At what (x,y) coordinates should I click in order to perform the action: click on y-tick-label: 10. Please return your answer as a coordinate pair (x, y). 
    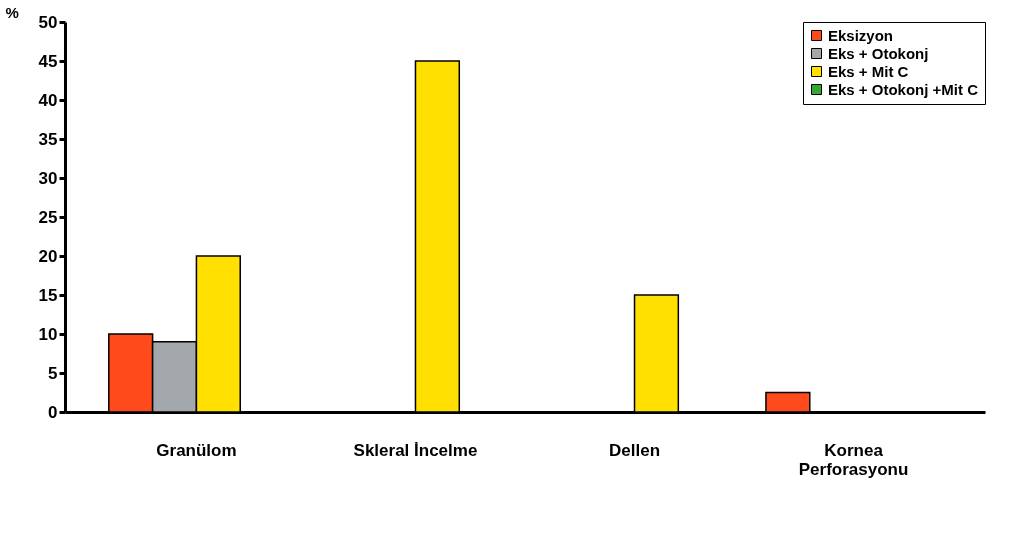
    Looking at the image, I should click on (48, 334).